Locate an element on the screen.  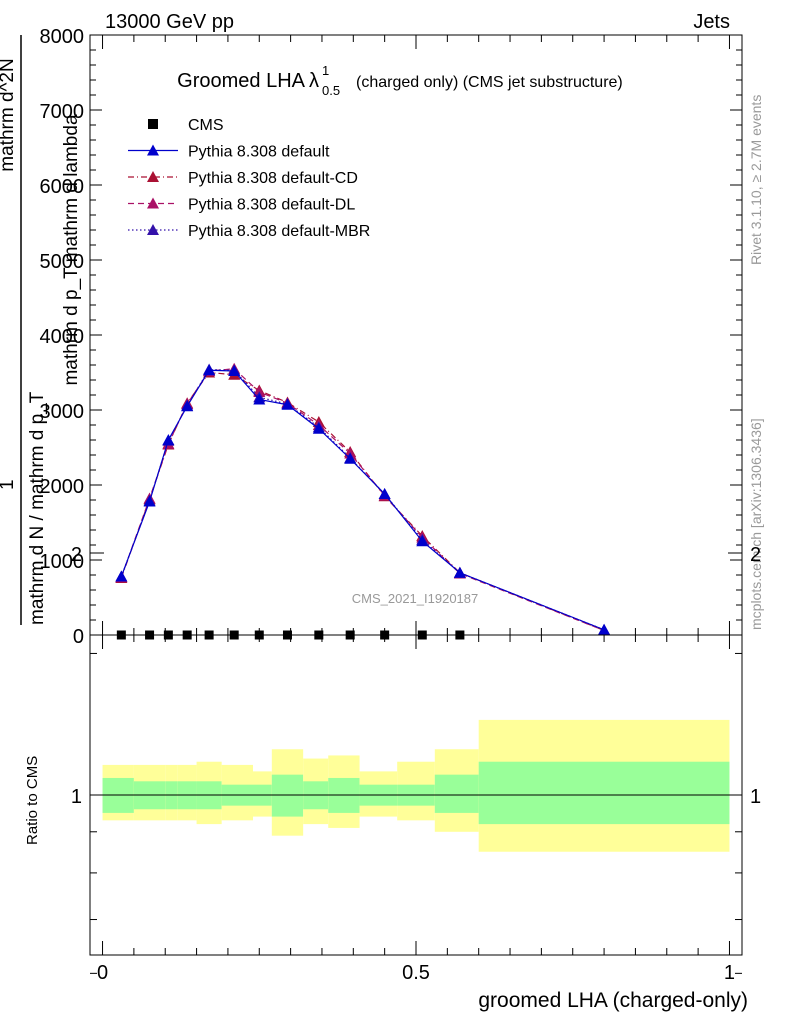
header-left: 13000 GeV pp is located at coordinates (169, 22).